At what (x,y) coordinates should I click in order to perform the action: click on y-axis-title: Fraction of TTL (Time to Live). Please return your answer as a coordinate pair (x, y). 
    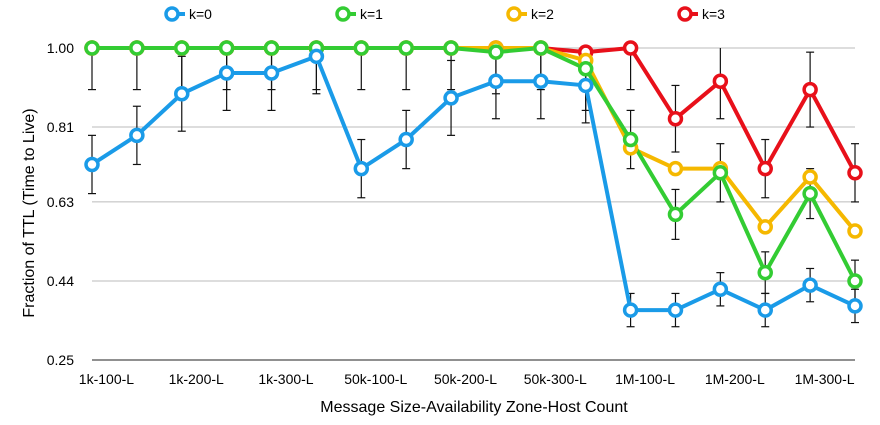
    Looking at the image, I should click on (29, 212).